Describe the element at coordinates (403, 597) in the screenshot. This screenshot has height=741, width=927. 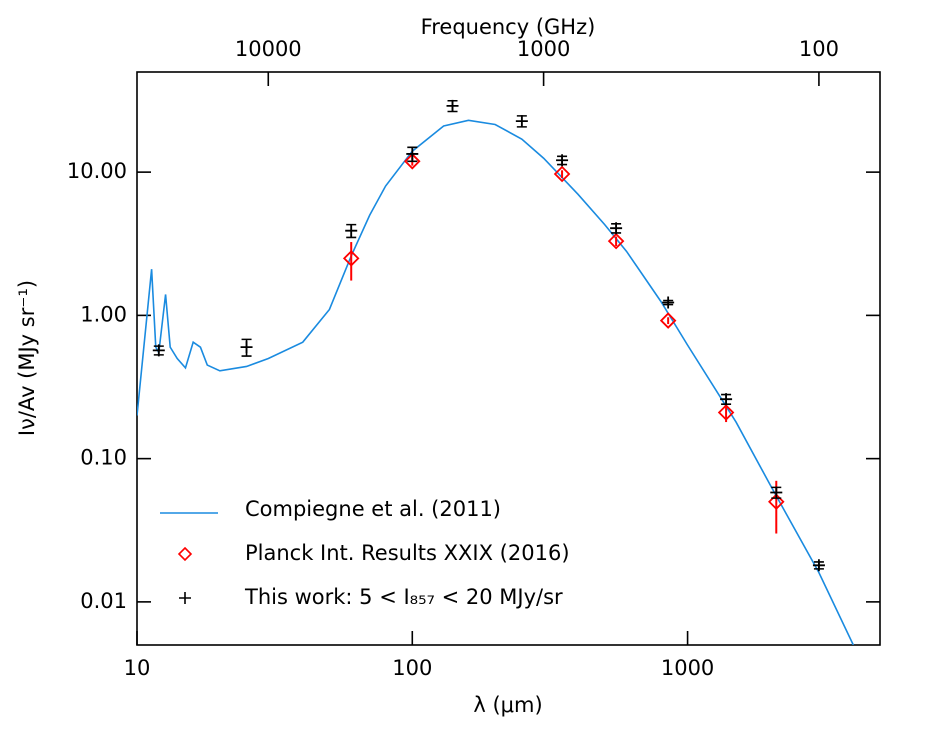
I see `legend-label: This work: 5 < I₈₅₇ < 20 MJy/sr` at that location.